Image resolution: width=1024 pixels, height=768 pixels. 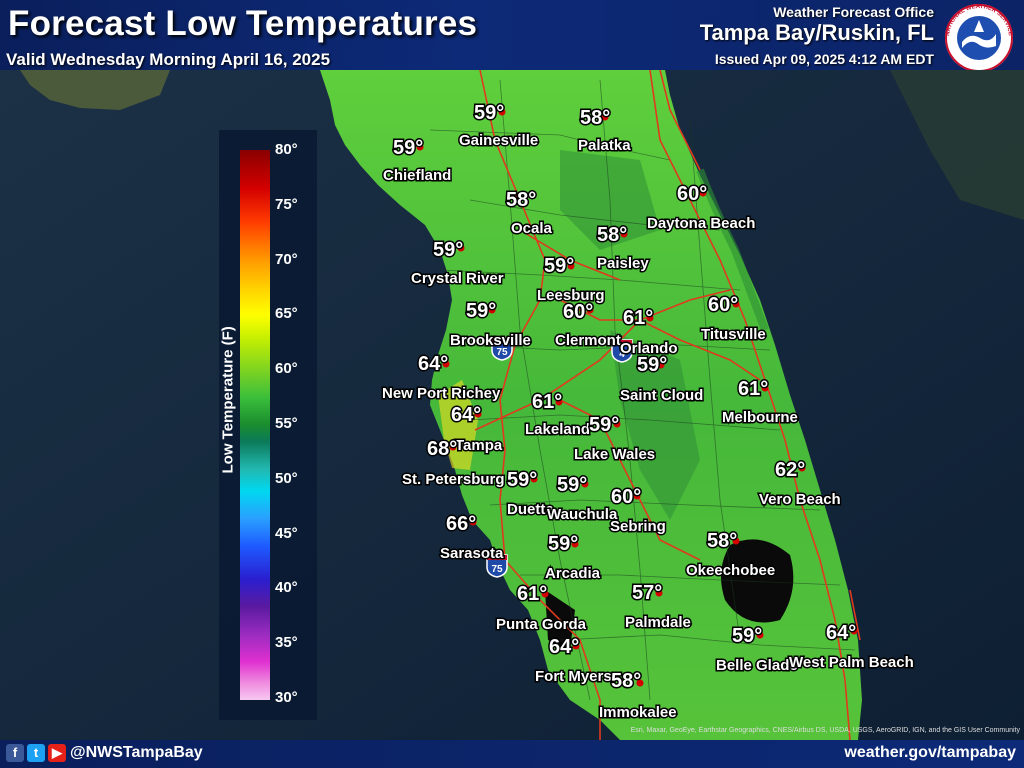 What do you see at coordinates (499, 126) in the screenshot?
I see `city-marker: 59° Gainesville` at bounding box center [499, 126].